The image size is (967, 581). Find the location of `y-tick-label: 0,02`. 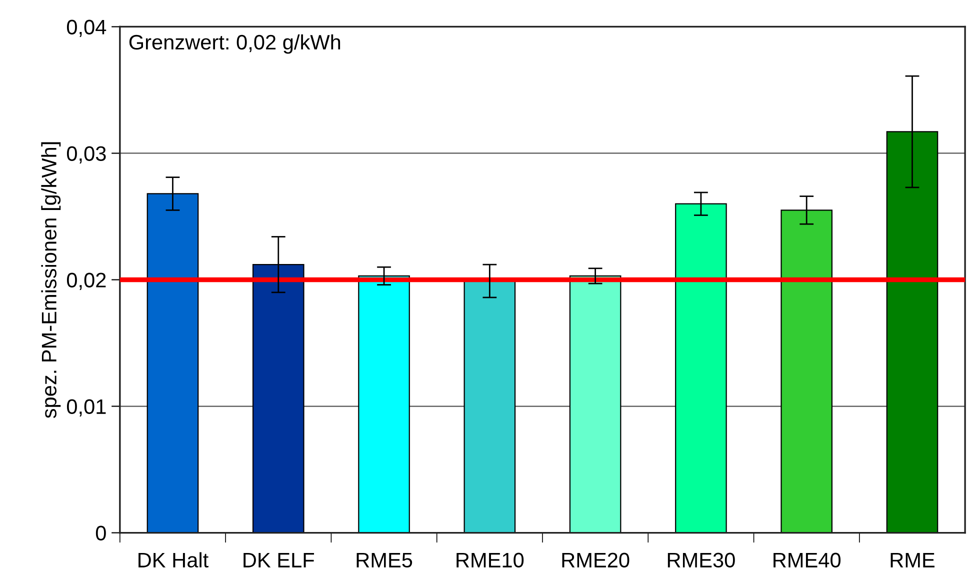

y-tick-label: 0,02 is located at coordinates (86, 281).